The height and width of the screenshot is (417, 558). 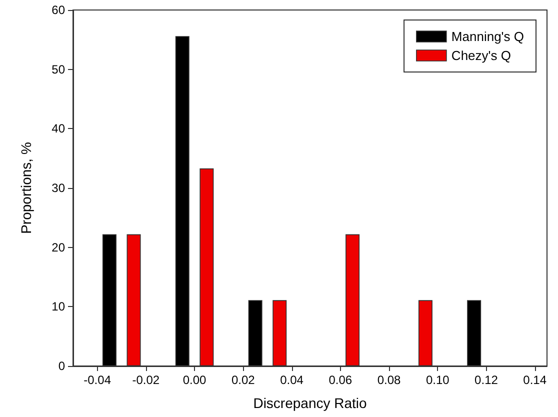 I want to click on x-tick-label: -0.02, so click(x=146, y=380).